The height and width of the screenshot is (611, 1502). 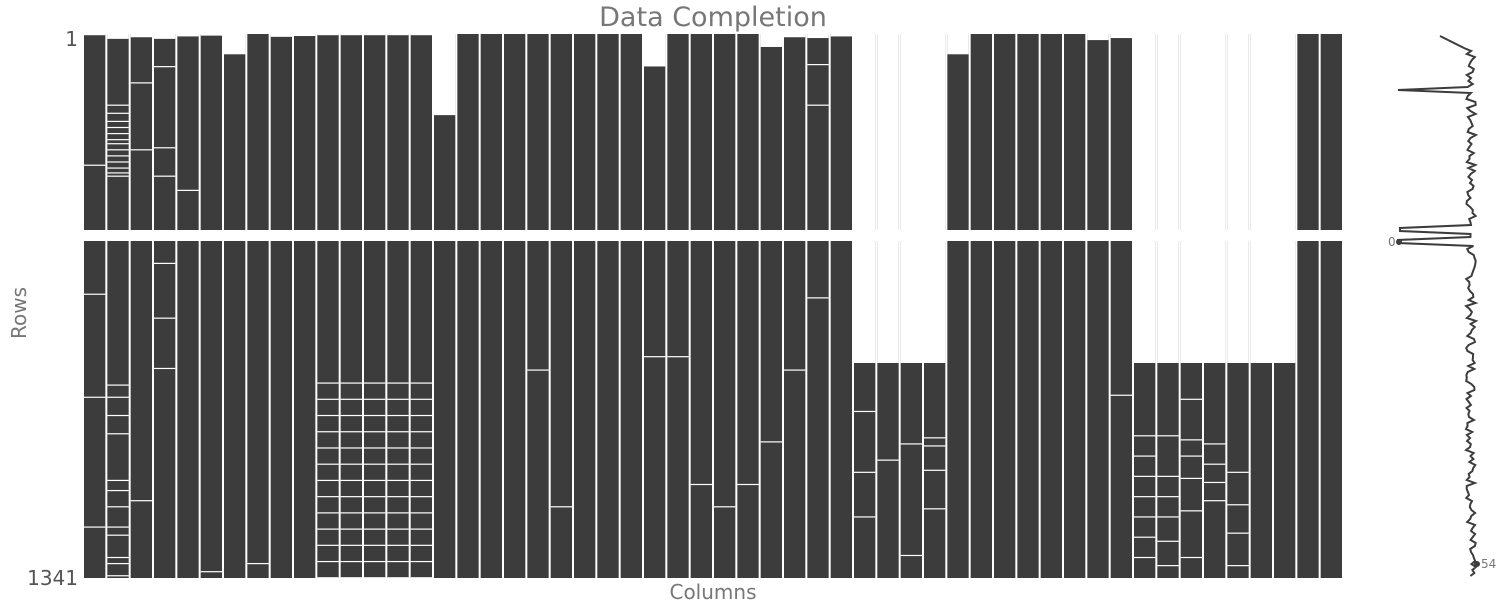 I want to click on x-axis-label: Columns, so click(x=713, y=592).